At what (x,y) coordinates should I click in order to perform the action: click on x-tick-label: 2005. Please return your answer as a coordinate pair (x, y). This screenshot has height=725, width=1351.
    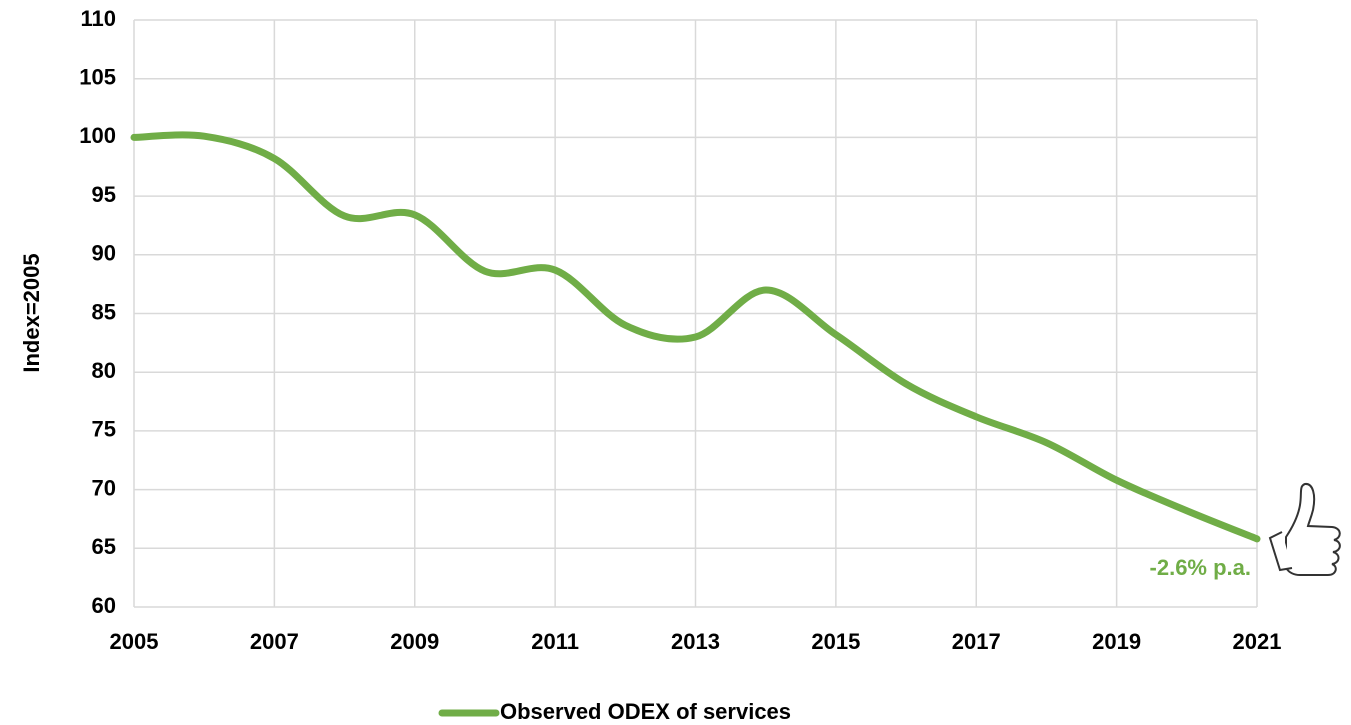
    Looking at the image, I should click on (134, 641).